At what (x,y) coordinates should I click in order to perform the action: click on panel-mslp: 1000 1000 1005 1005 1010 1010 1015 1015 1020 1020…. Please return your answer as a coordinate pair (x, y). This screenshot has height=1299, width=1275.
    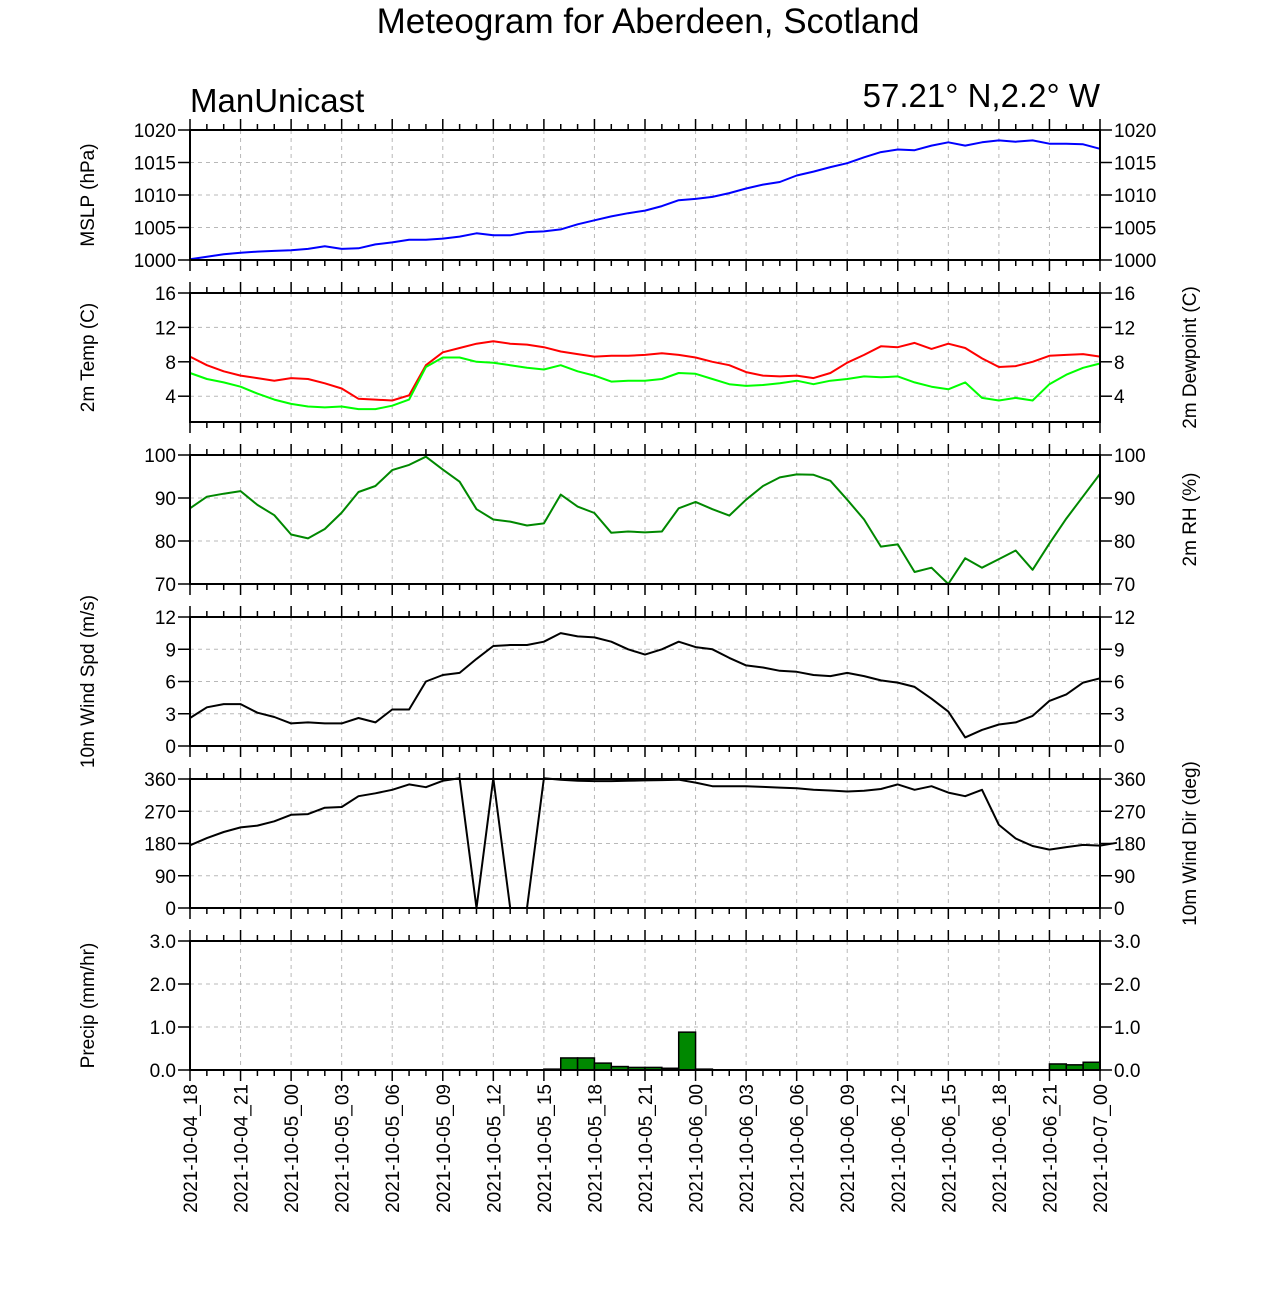
    Looking at the image, I should click on (617, 195).